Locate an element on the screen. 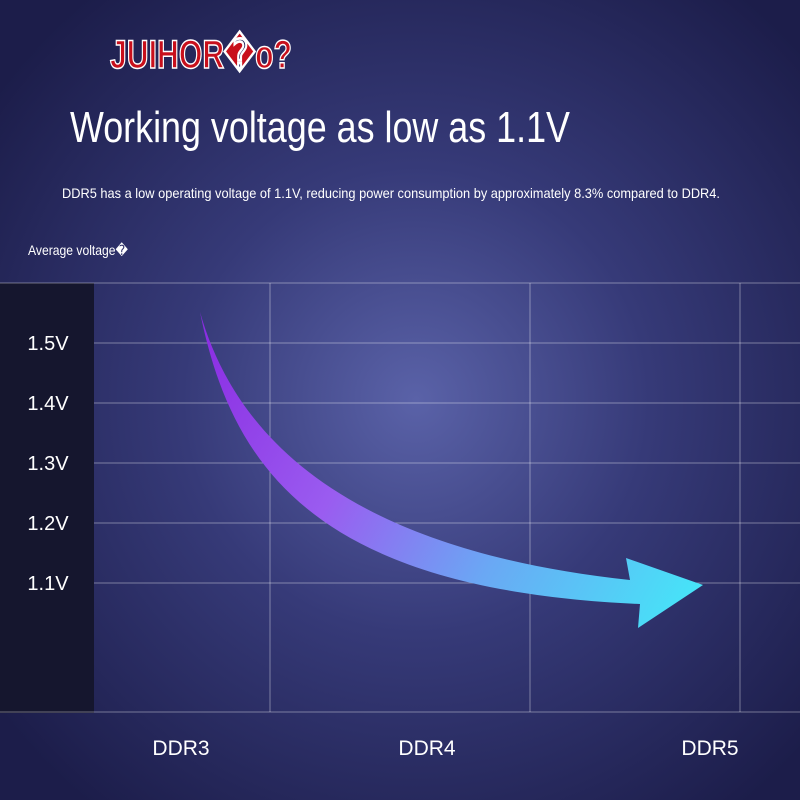  y-label: 1.5V is located at coordinates (48, 344).